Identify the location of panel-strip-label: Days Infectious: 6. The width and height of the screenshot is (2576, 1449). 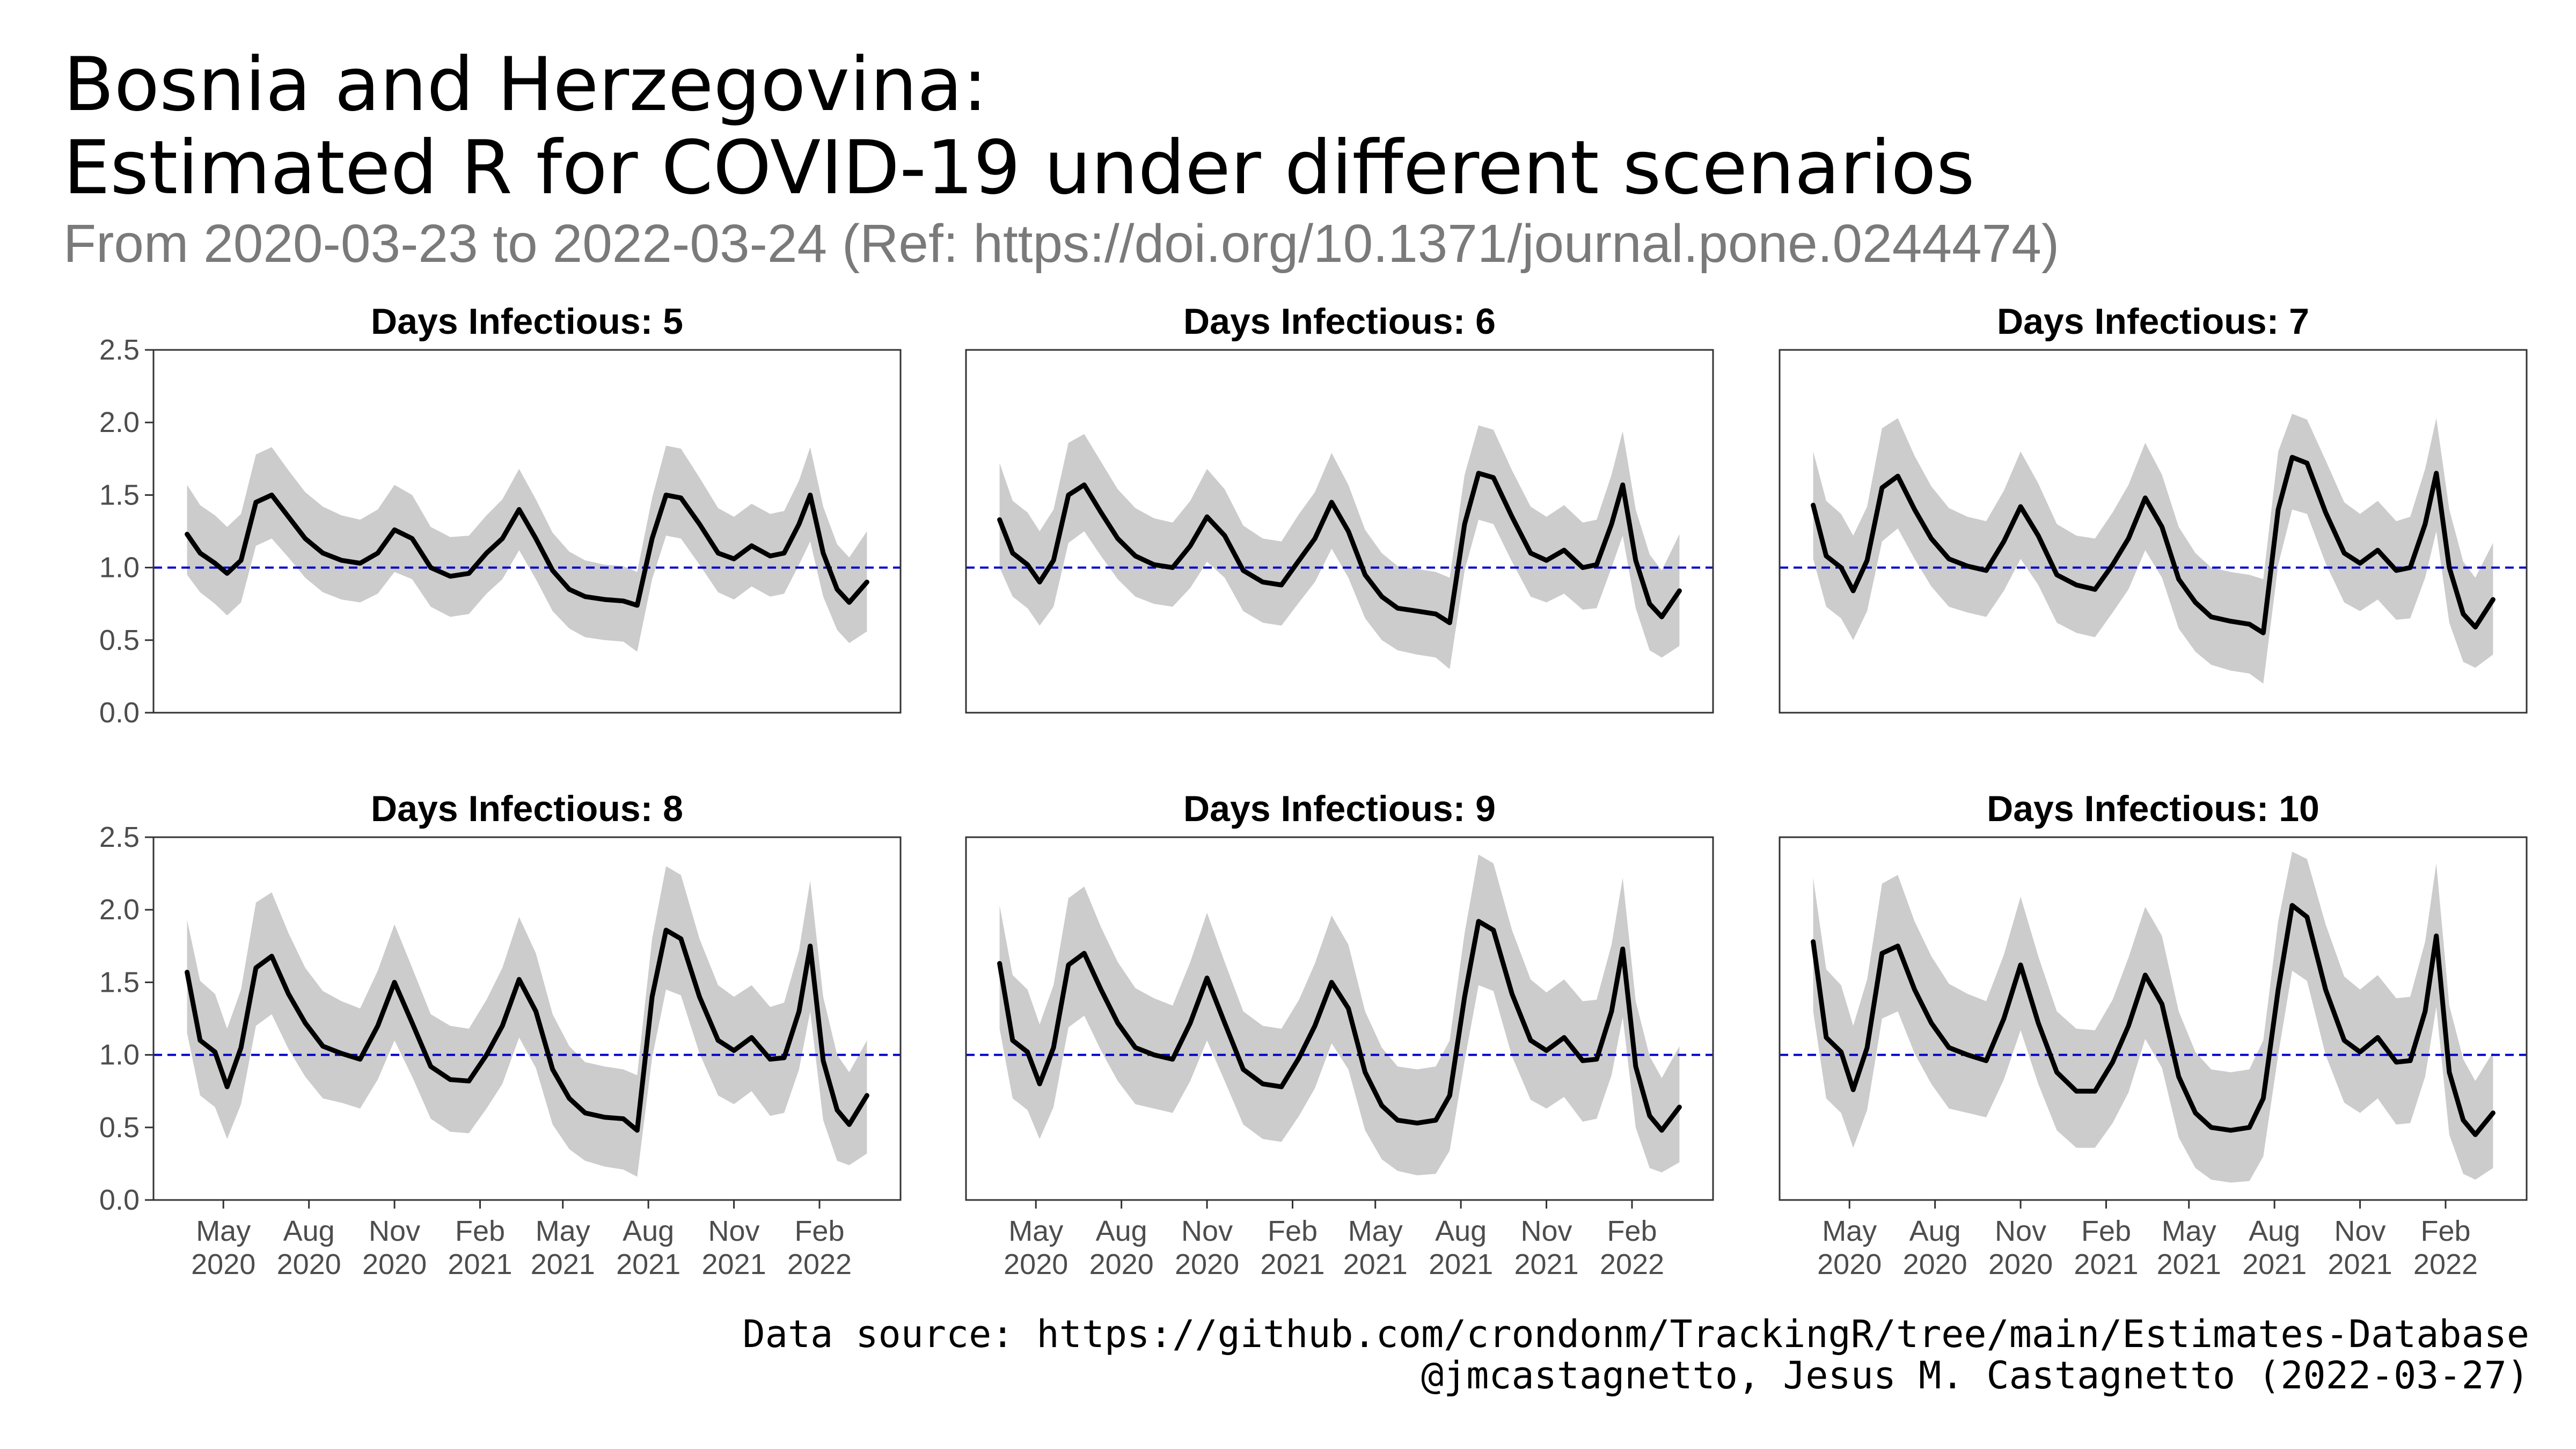
(1339, 321).